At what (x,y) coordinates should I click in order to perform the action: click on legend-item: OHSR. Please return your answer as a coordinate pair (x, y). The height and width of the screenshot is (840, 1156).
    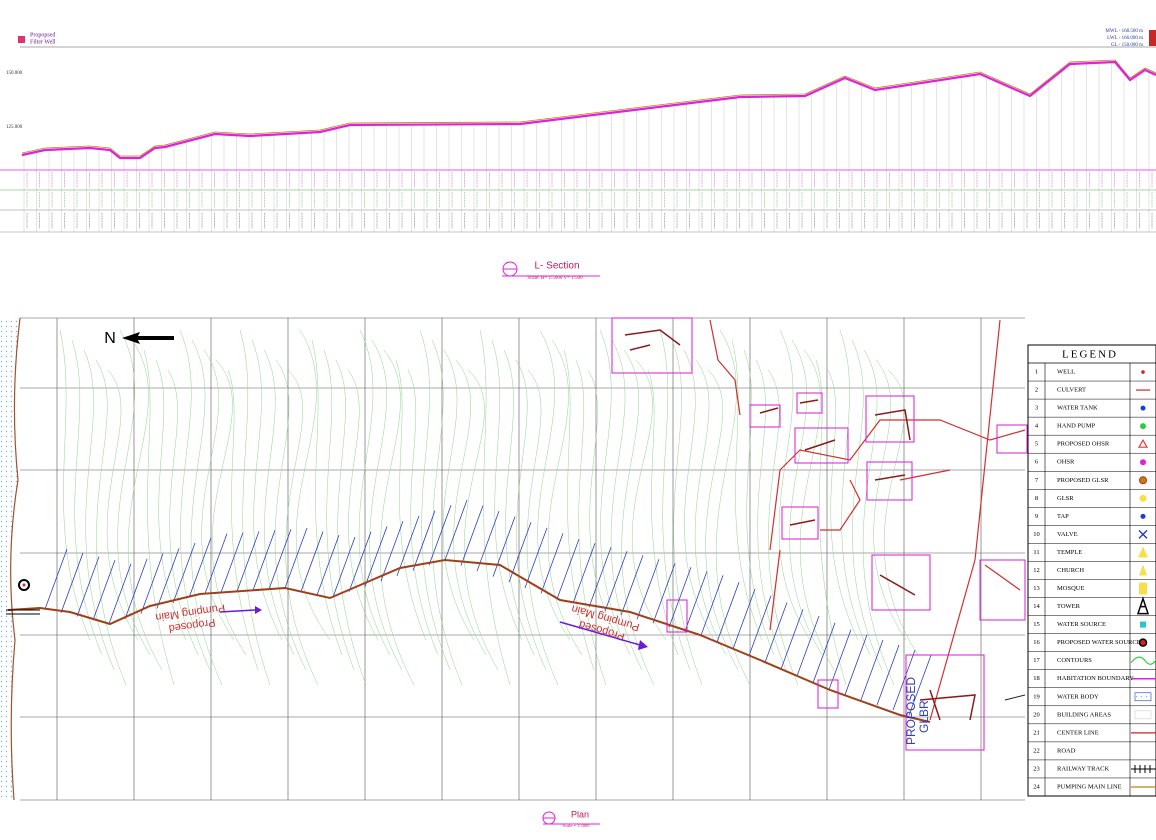
    Looking at the image, I should click on (1066, 462).